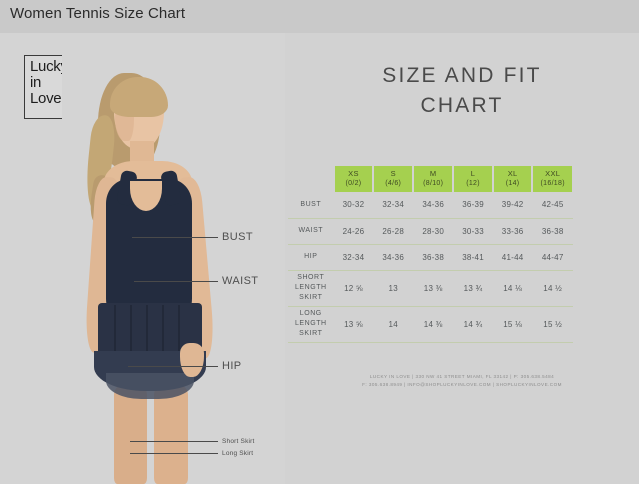  What do you see at coordinates (462, 75) in the screenshot?
I see `chart-title-line-1: SIZE AND FIT` at bounding box center [462, 75].